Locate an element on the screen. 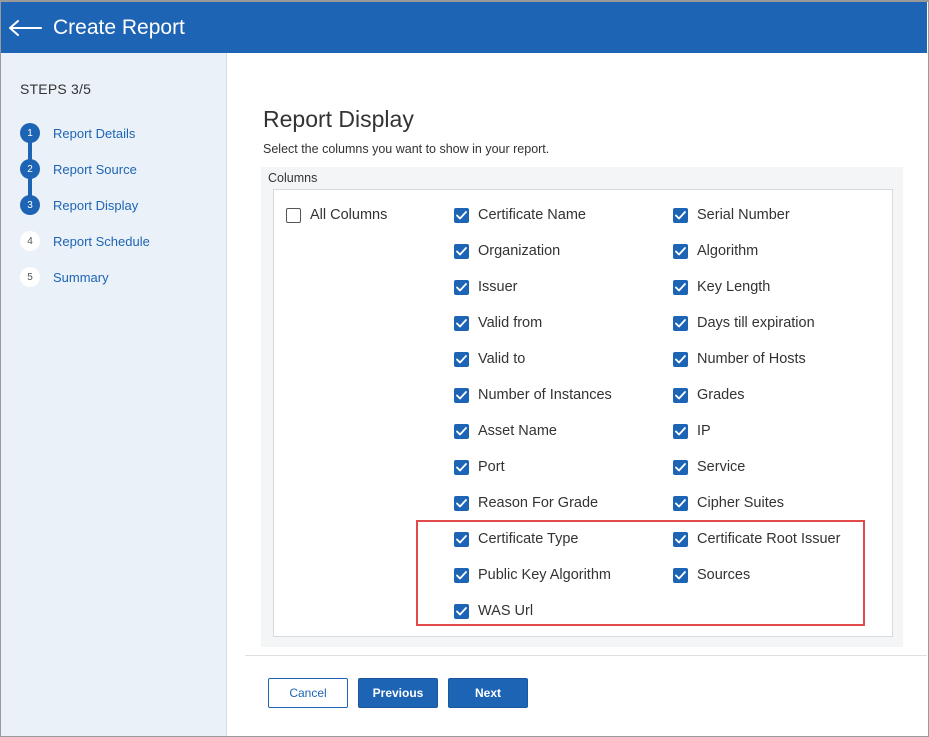 This screenshot has width=929, height=737. column-checkbox-item: Algorithm is located at coordinates (715, 251).